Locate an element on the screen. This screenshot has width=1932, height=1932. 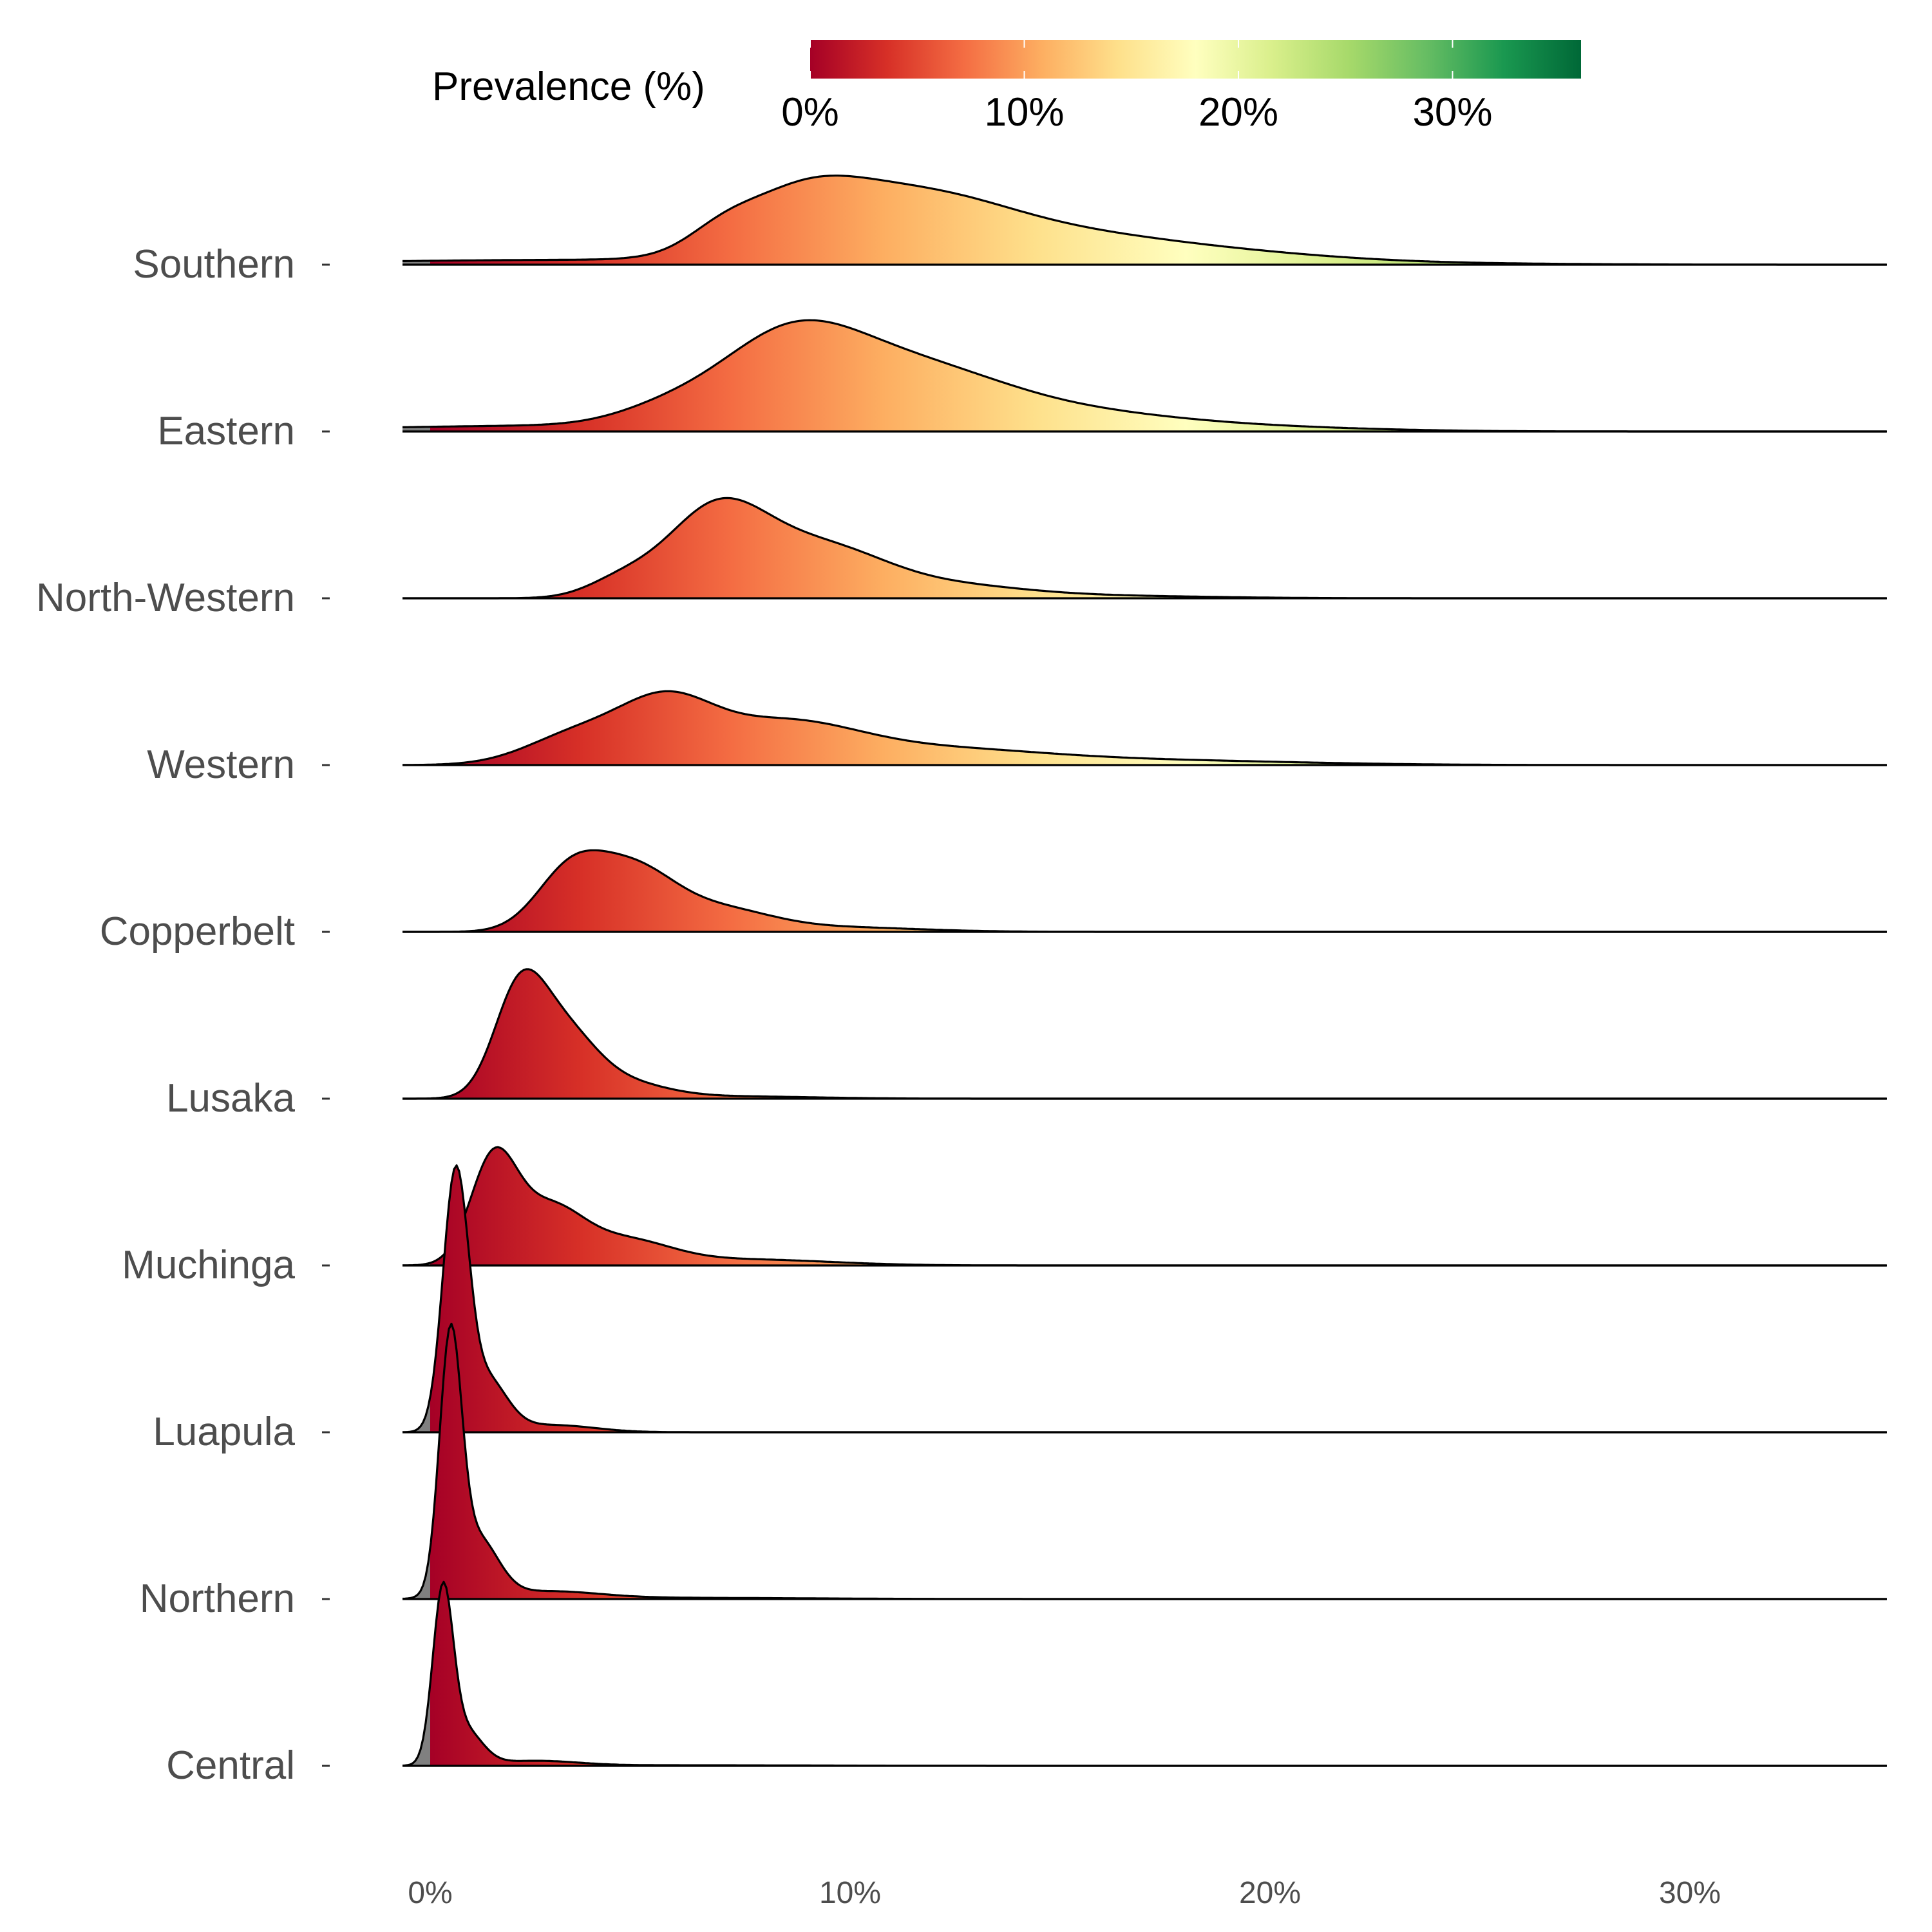
ridge-southern is located at coordinates (1144, 221).